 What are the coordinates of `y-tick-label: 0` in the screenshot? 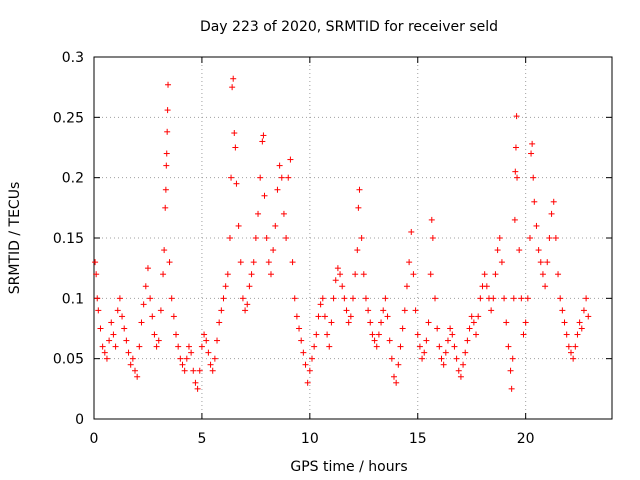 It's located at (79, 420).